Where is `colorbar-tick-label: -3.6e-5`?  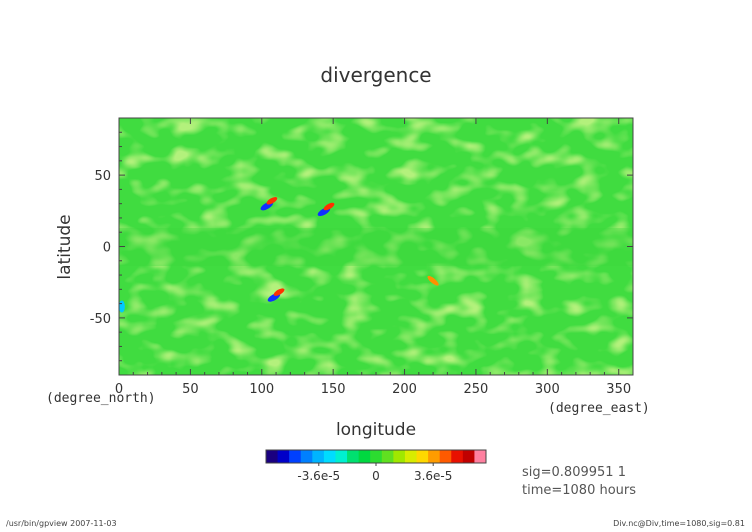 colorbar-tick-label: -3.6e-5 is located at coordinates (318, 476).